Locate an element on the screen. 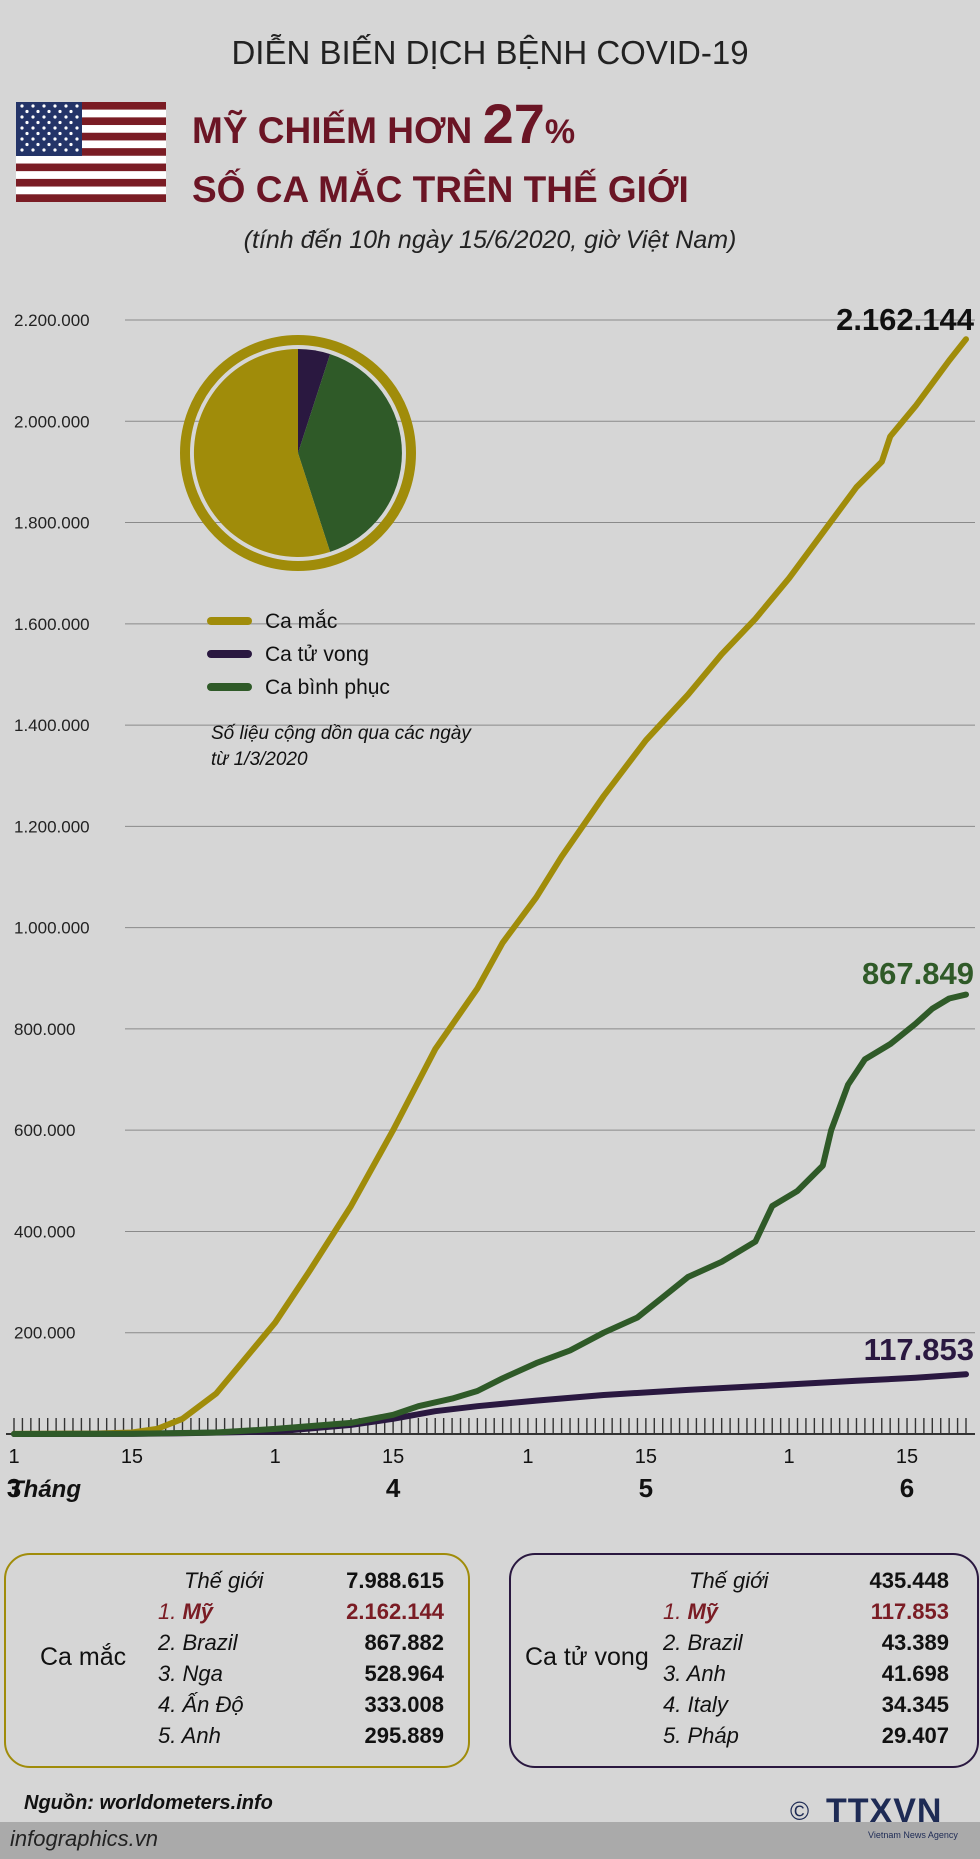  us-flag-icon is located at coordinates (91, 152).